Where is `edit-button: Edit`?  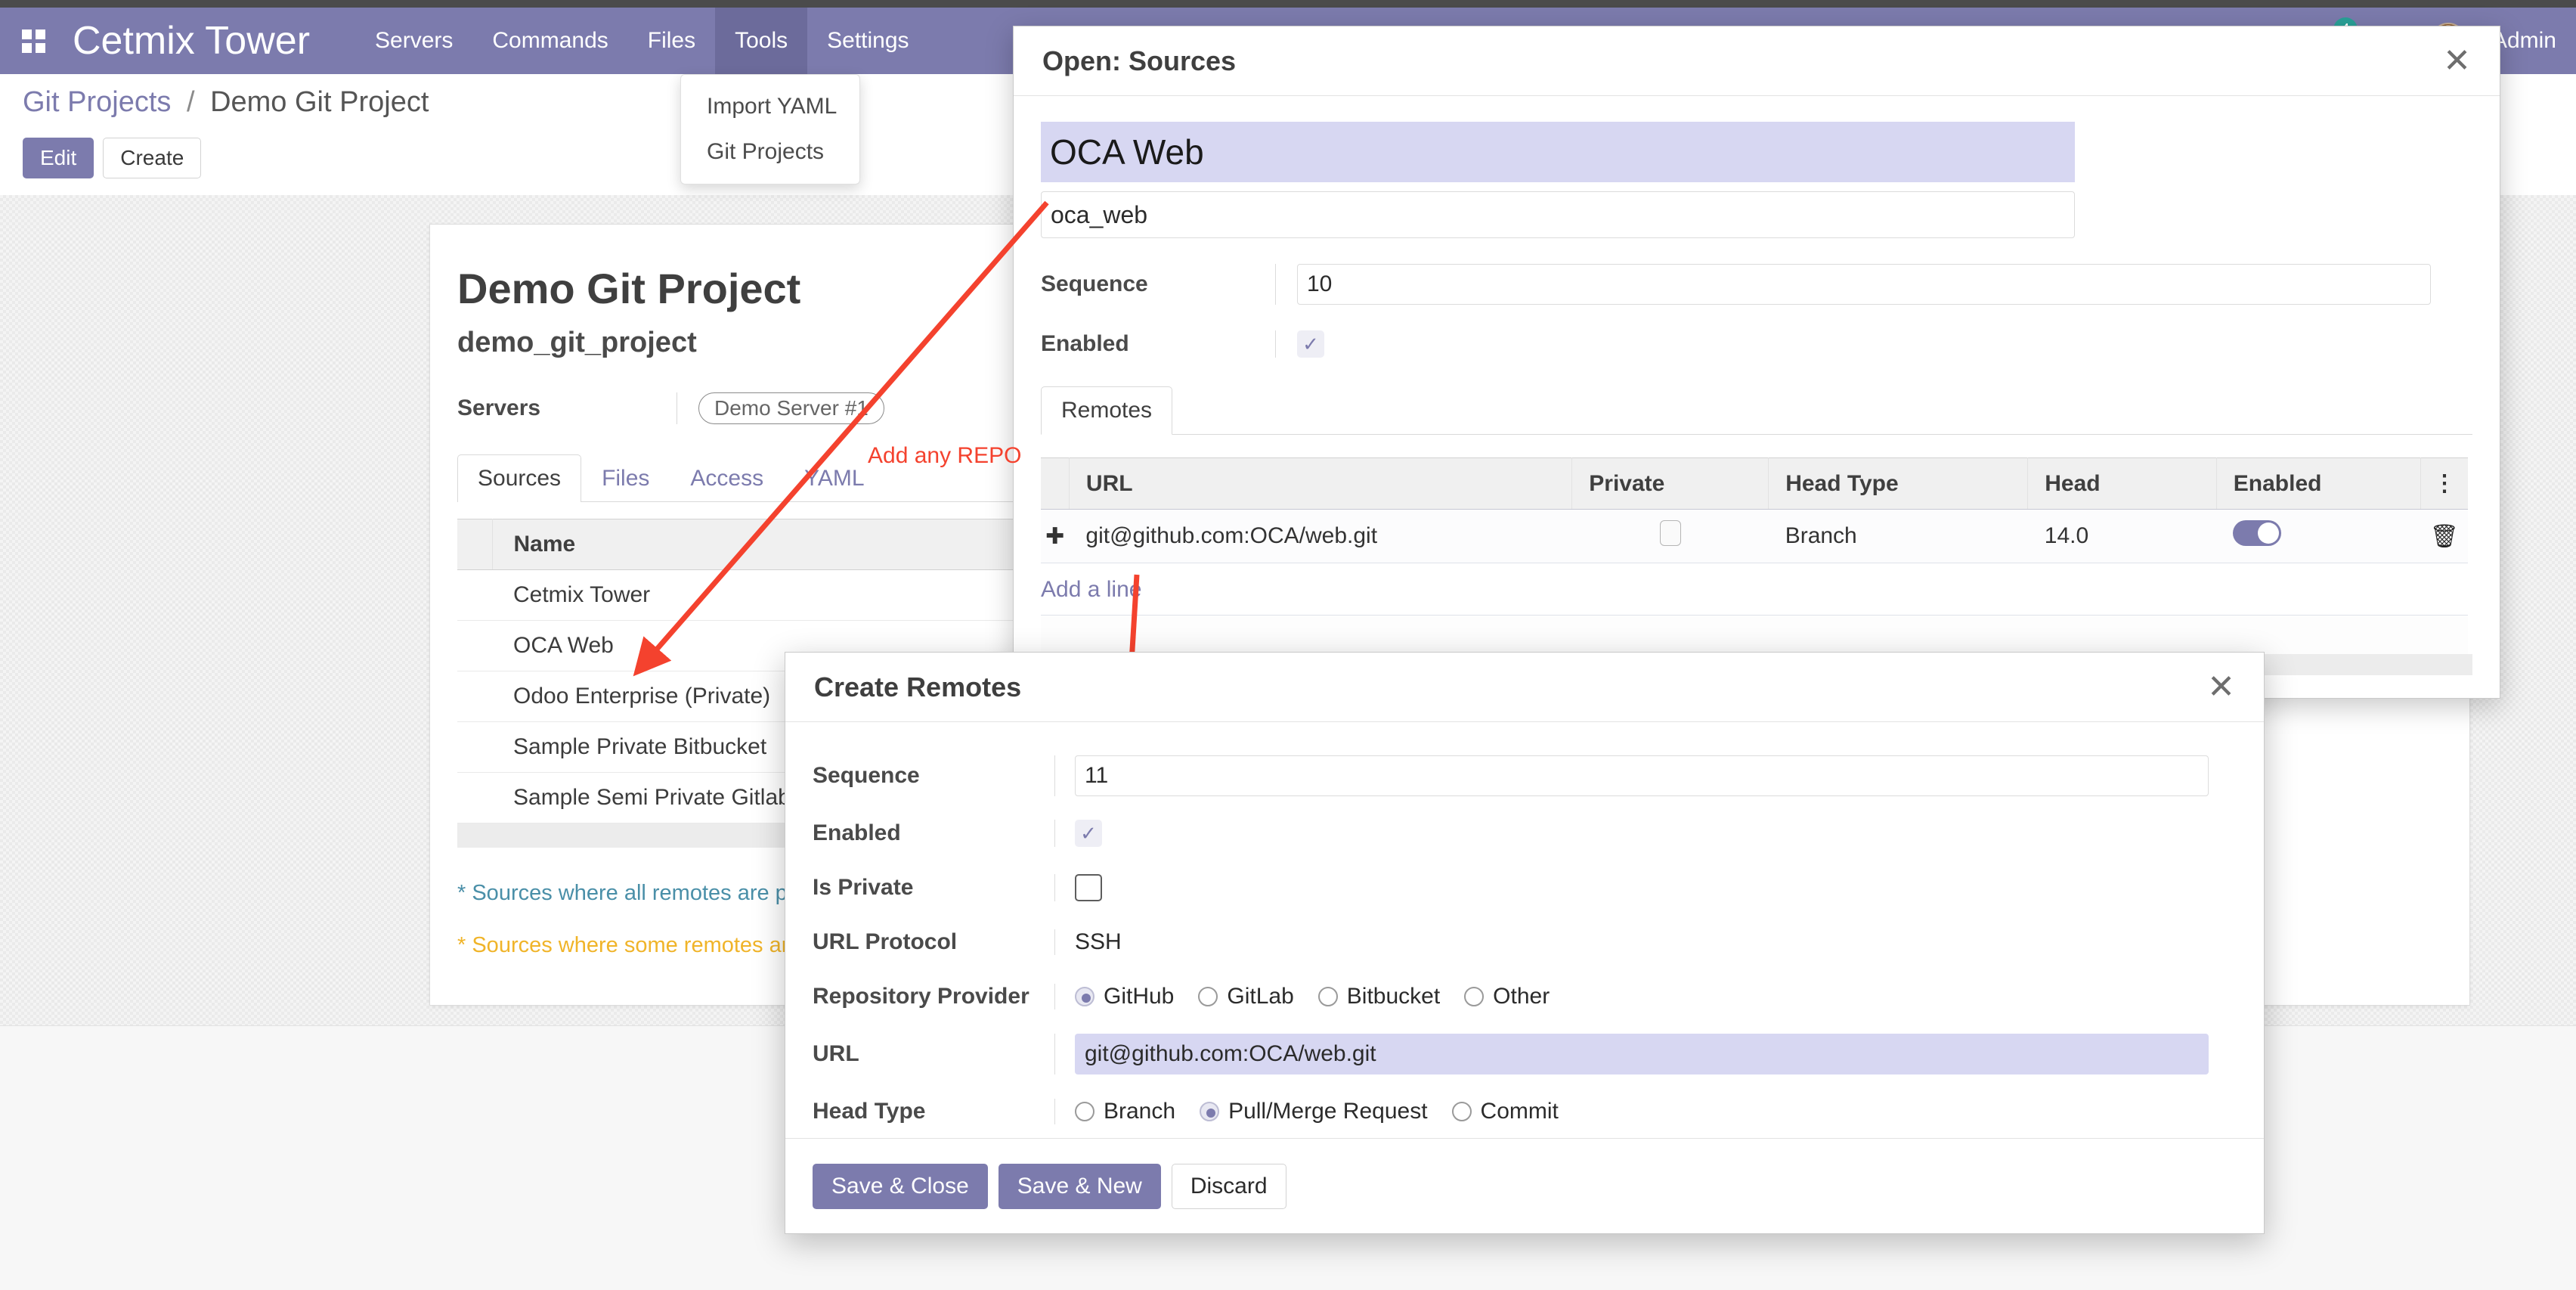
edit-button: Edit is located at coordinates (58, 158).